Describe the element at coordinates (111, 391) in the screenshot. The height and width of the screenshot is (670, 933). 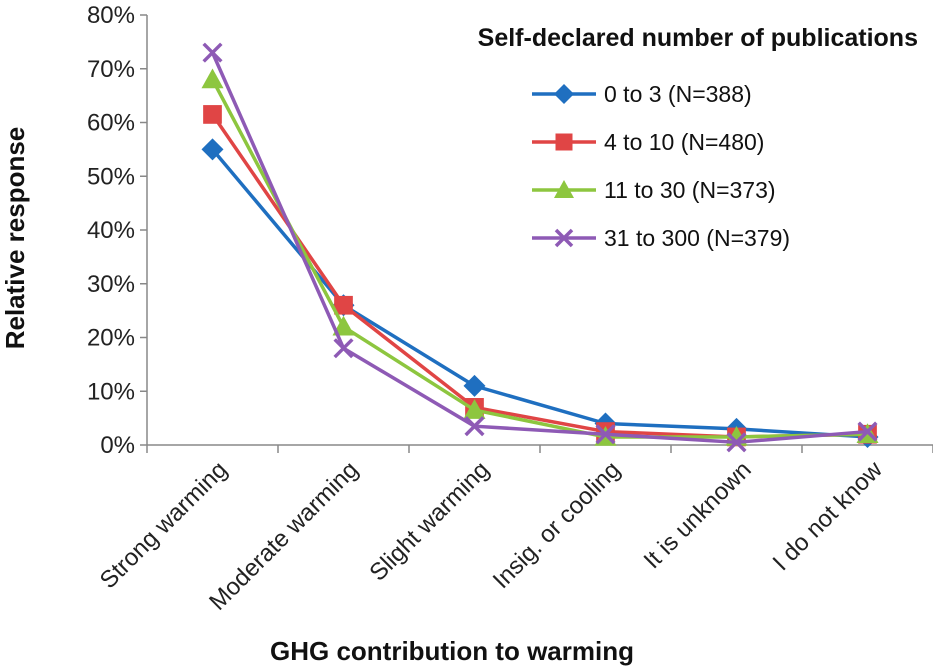
I see `y-tick-label: 10%` at that location.